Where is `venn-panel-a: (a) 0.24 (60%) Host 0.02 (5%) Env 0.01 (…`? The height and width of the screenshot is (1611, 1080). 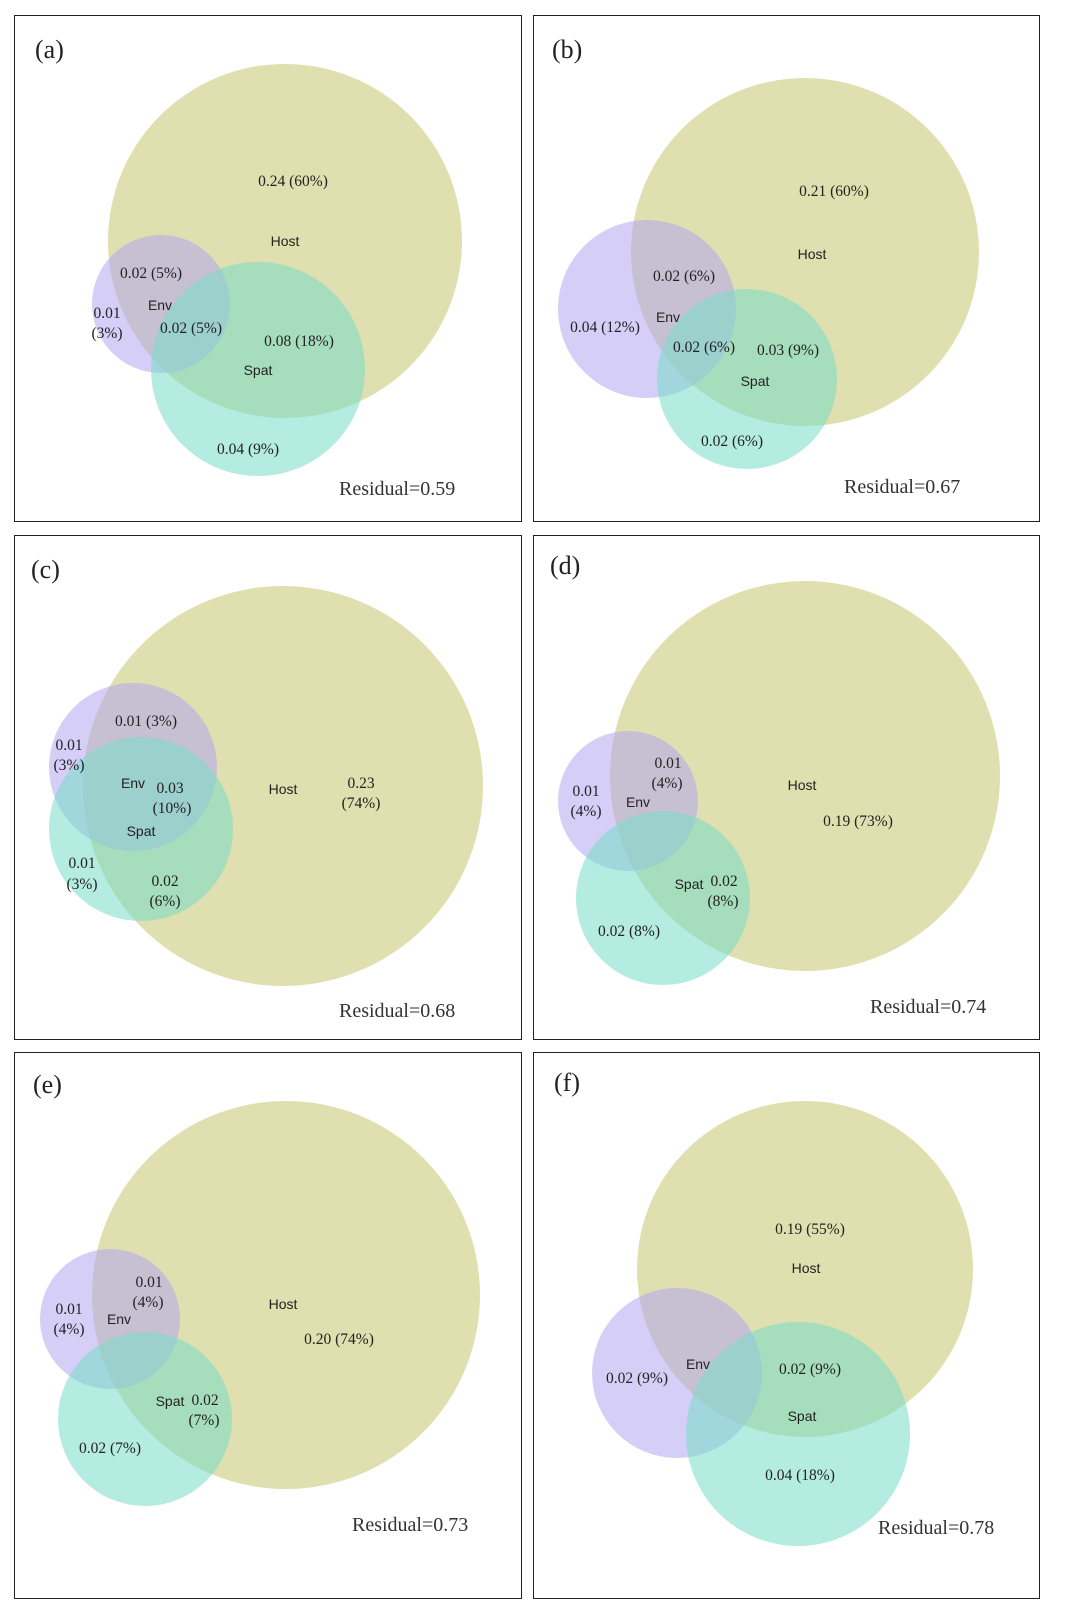 venn-panel-a: (a) 0.24 (60%) Host 0.02 (5%) Env 0.01 (… is located at coordinates (268, 268).